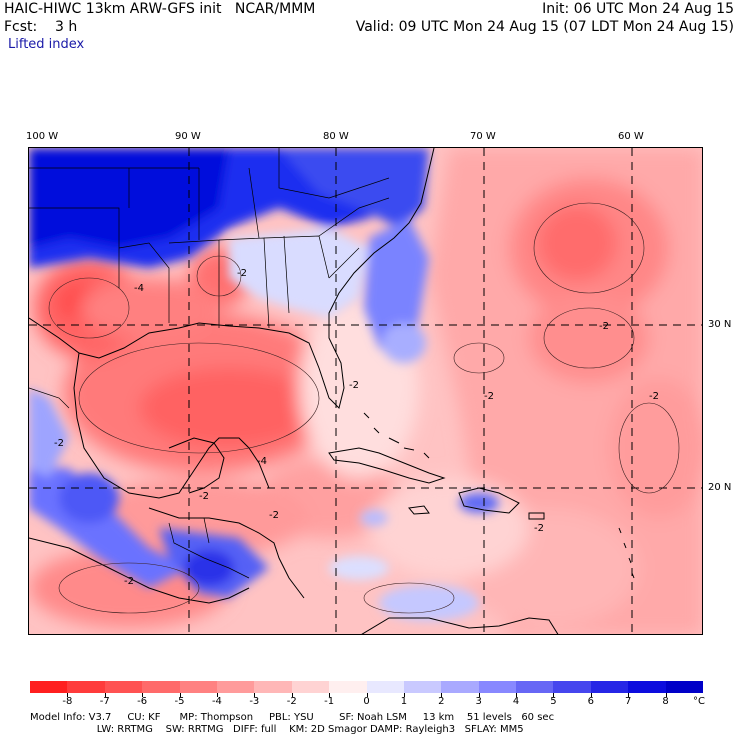 The image size is (740, 740). Describe the element at coordinates (631, 136) in the screenshot. I see `lon-label-60w: 60 W` at that location.